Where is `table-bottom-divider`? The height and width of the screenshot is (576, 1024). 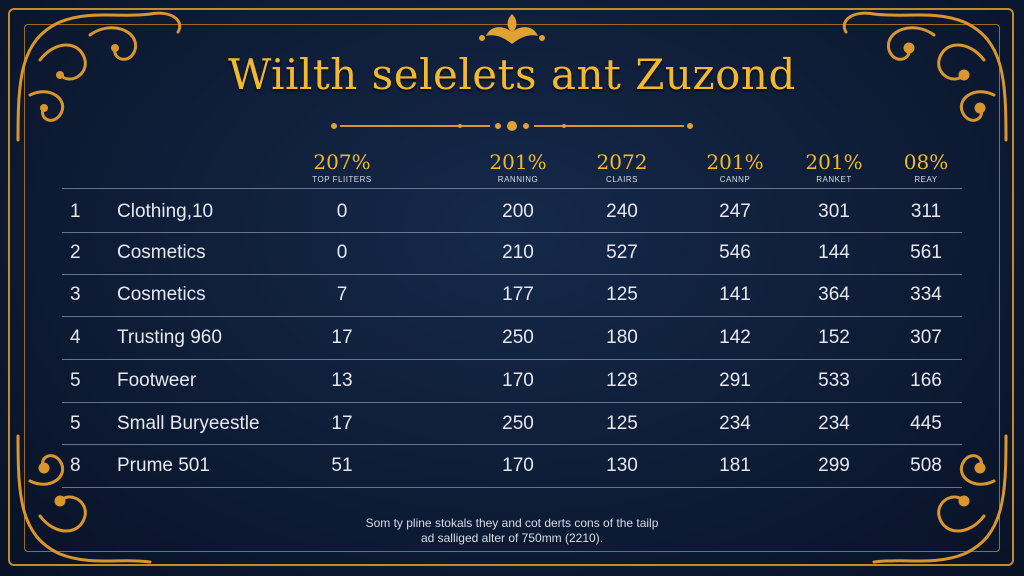 table-bottom-divider is located at coordinates (512, 487).